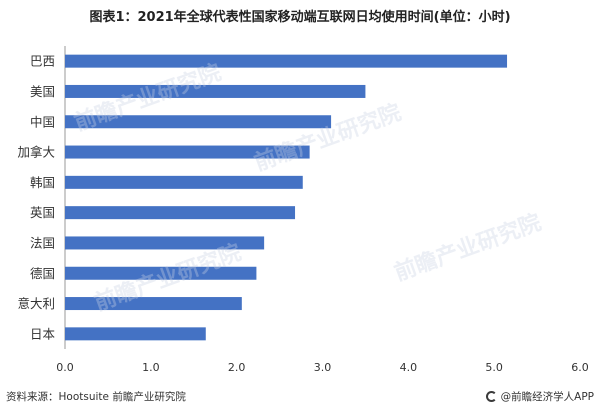 Image resolution: width=600 pixels, height=414 pixels. What do you see at coordinates (42, 242) in the screenshot?
I see `y-tick-label: 法国` at bounding box center [42, 242].